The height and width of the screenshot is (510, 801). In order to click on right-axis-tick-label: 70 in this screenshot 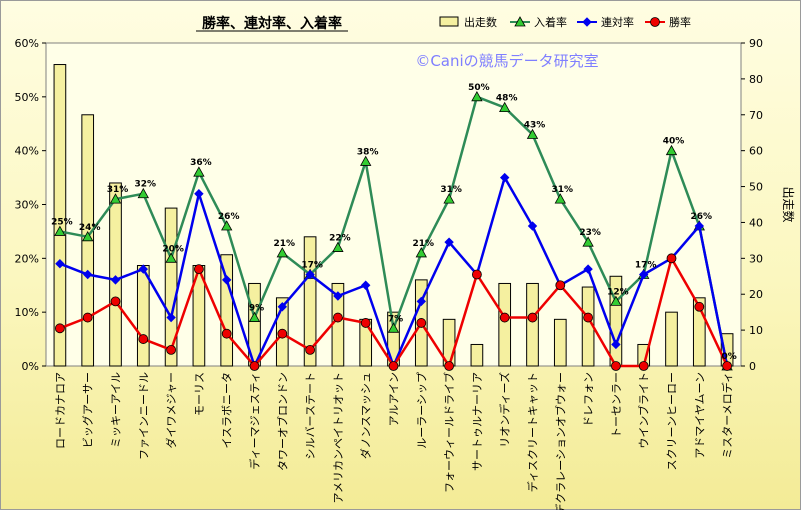, I will do `click(756, 115)`.